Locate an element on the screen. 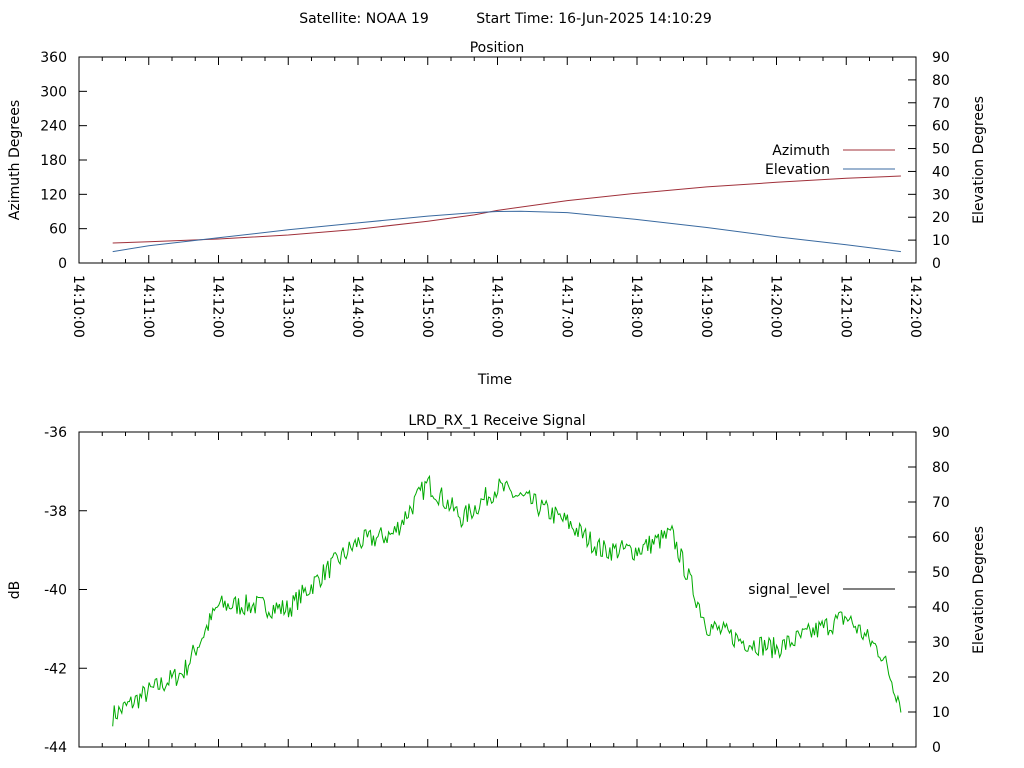 The image size is (1024, 768). signal-chart-title: LRD_RX_1 Receive Signal is located at coordinates (496, 421).